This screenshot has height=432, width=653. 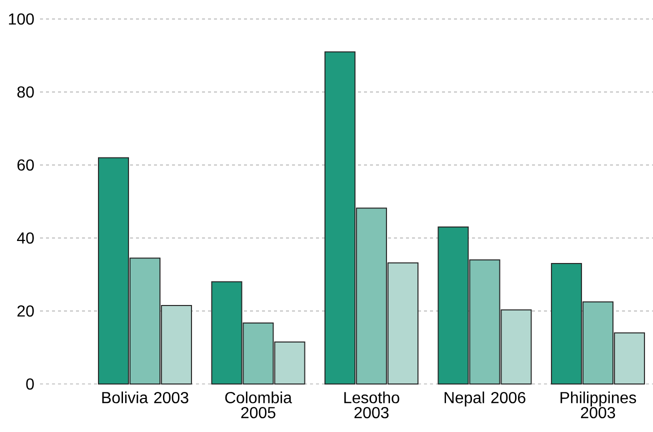 What do you see at coordinates (485, 399) in the screenshot?
I see `x-tick-label: Nepal 2006` at bounding box center [485, 399].